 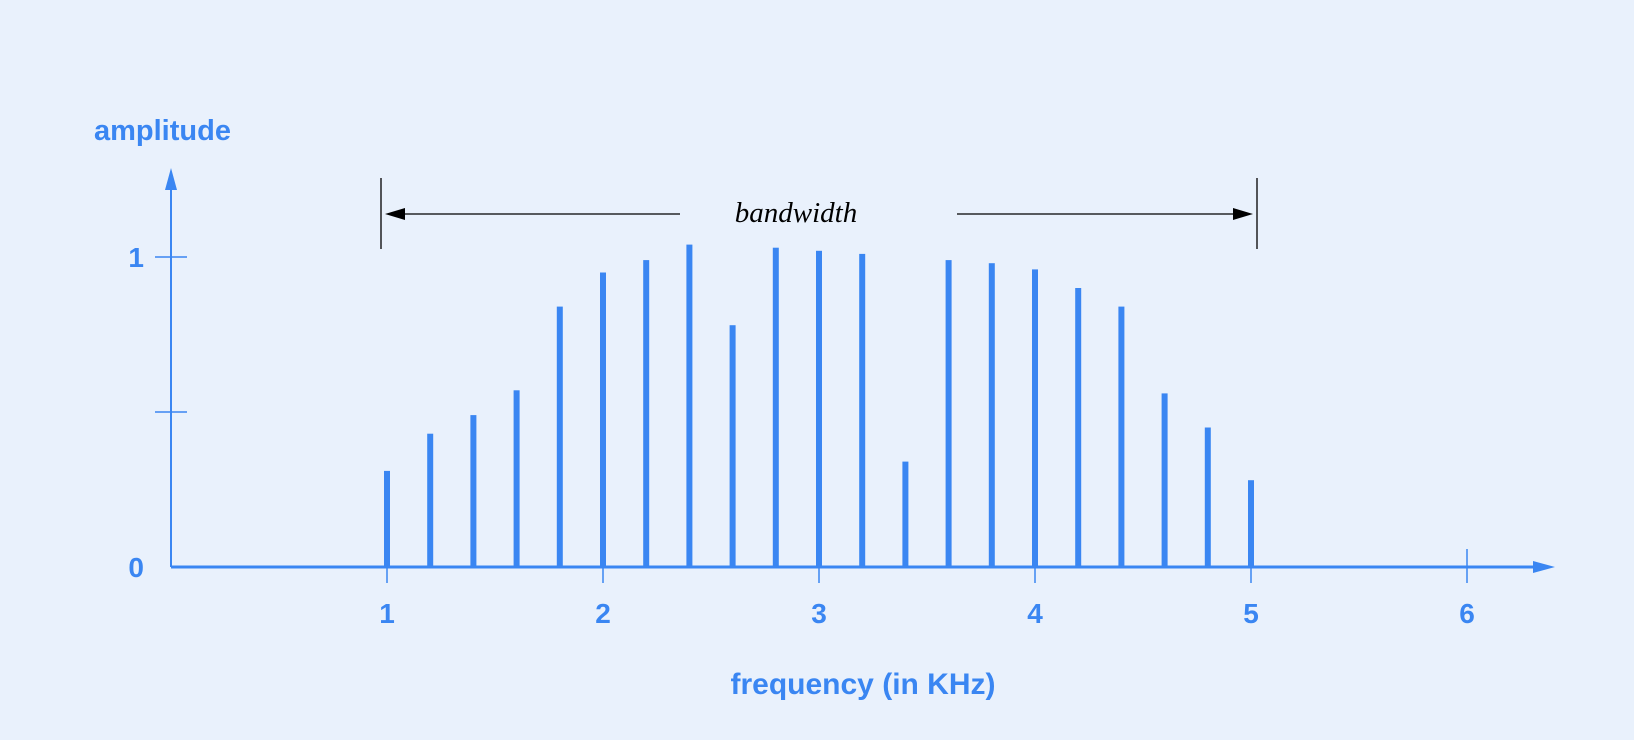 What do you see at coordinates (1544, 567) in the screenshot?
I see `x-axis-arrow-icon` at bounding box center [1544, 567].